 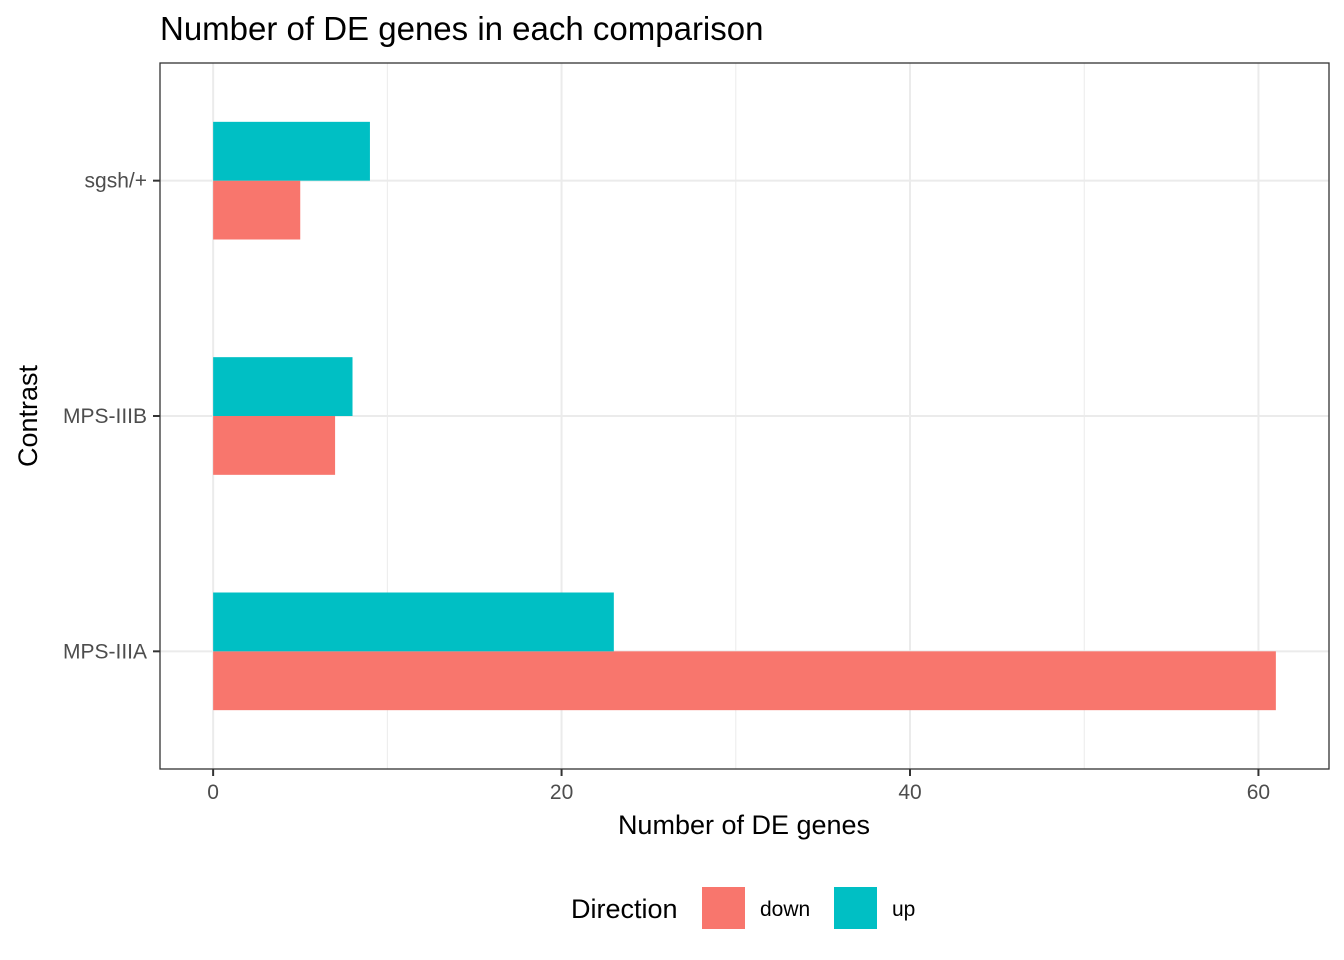 What do you see at coordinates (624, 909) in the screenshot?
I see `legend-title: Direction` at bounding box center [624, 909].